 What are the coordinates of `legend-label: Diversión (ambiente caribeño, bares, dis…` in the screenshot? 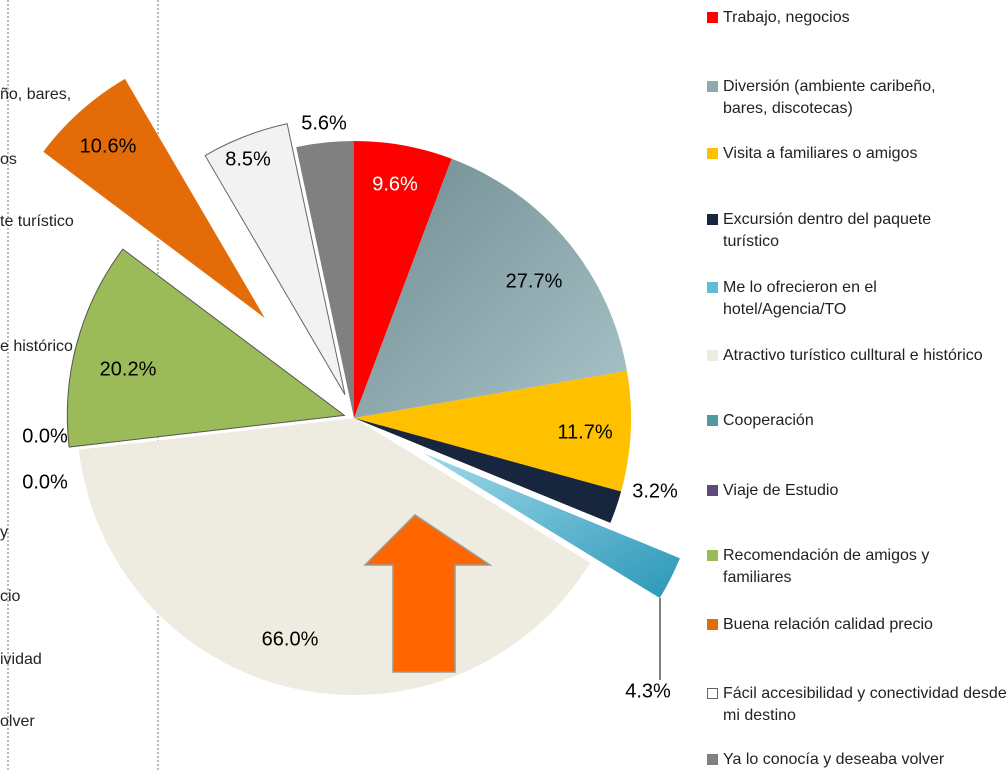 It's located at (829, 97).